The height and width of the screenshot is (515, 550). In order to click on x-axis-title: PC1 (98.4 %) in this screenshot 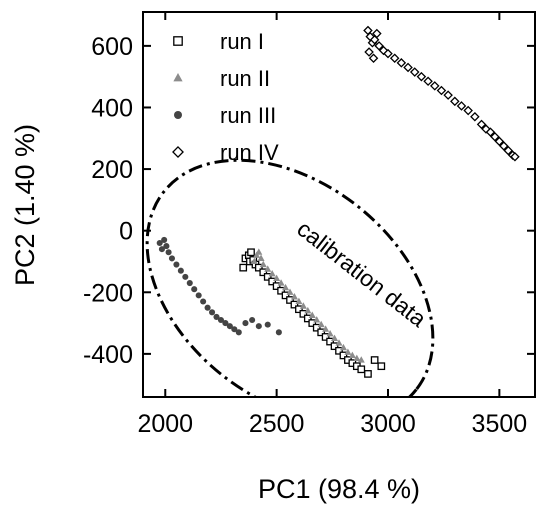, I will do `click(339, 489)`.